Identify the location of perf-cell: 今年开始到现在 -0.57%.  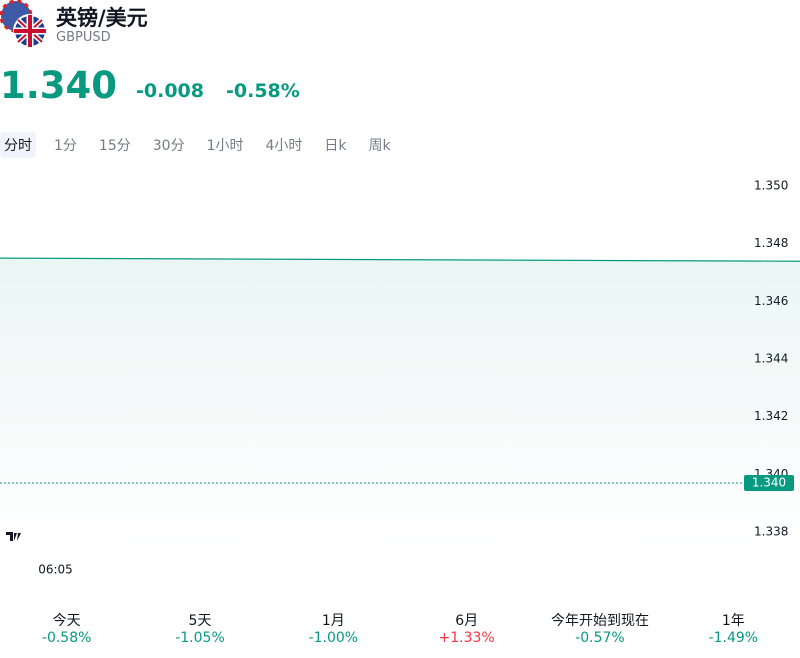
(599, 628).